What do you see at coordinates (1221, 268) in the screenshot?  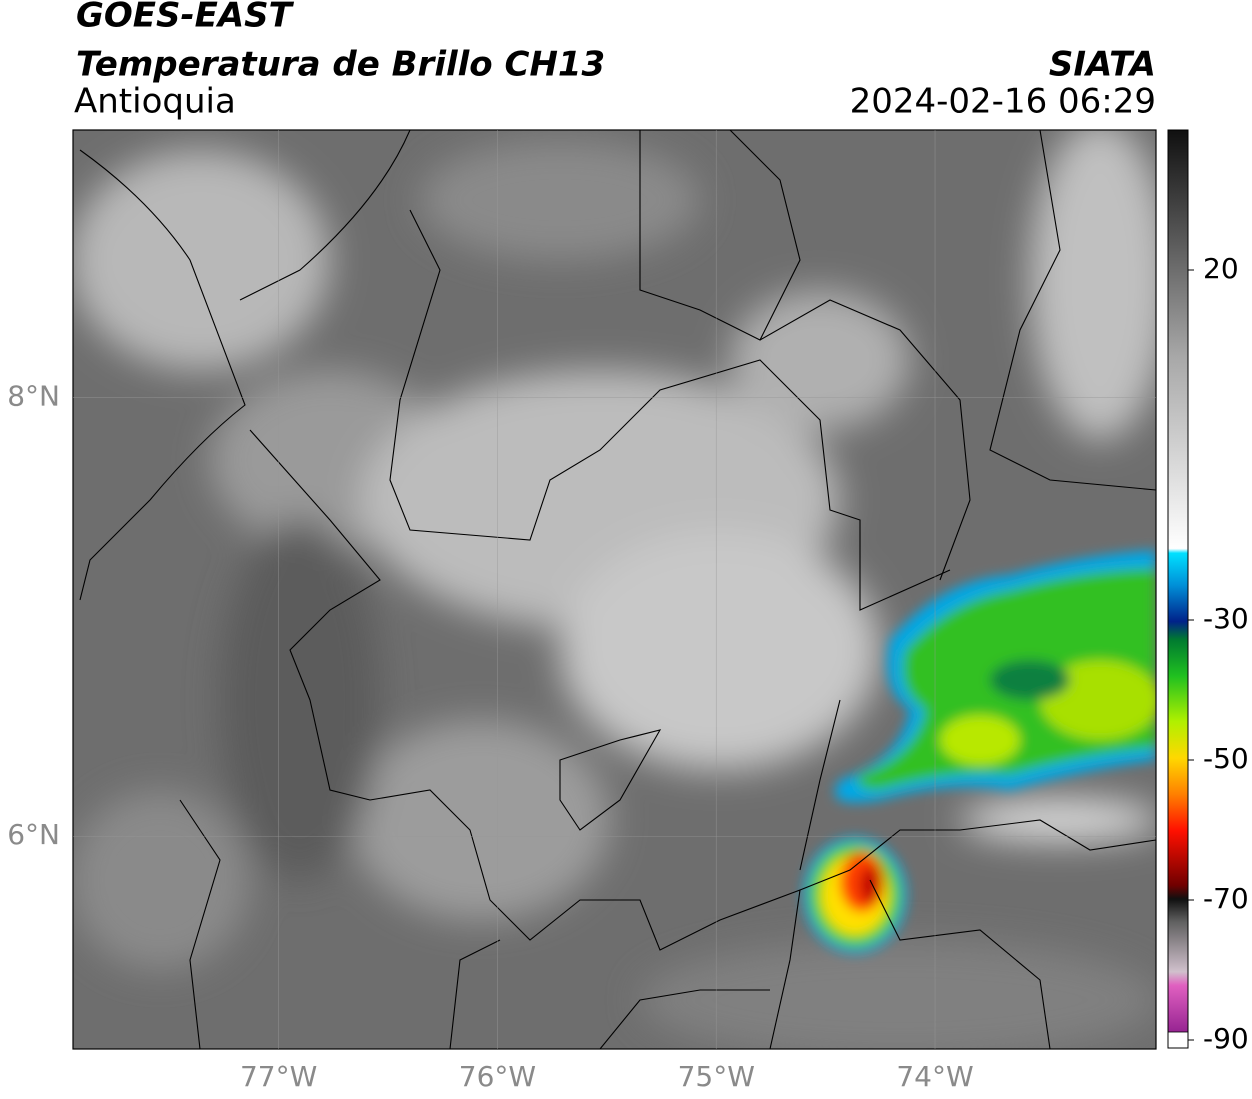 I see `colorbar-tick-label: 20` at bounding box center [1221, 268].